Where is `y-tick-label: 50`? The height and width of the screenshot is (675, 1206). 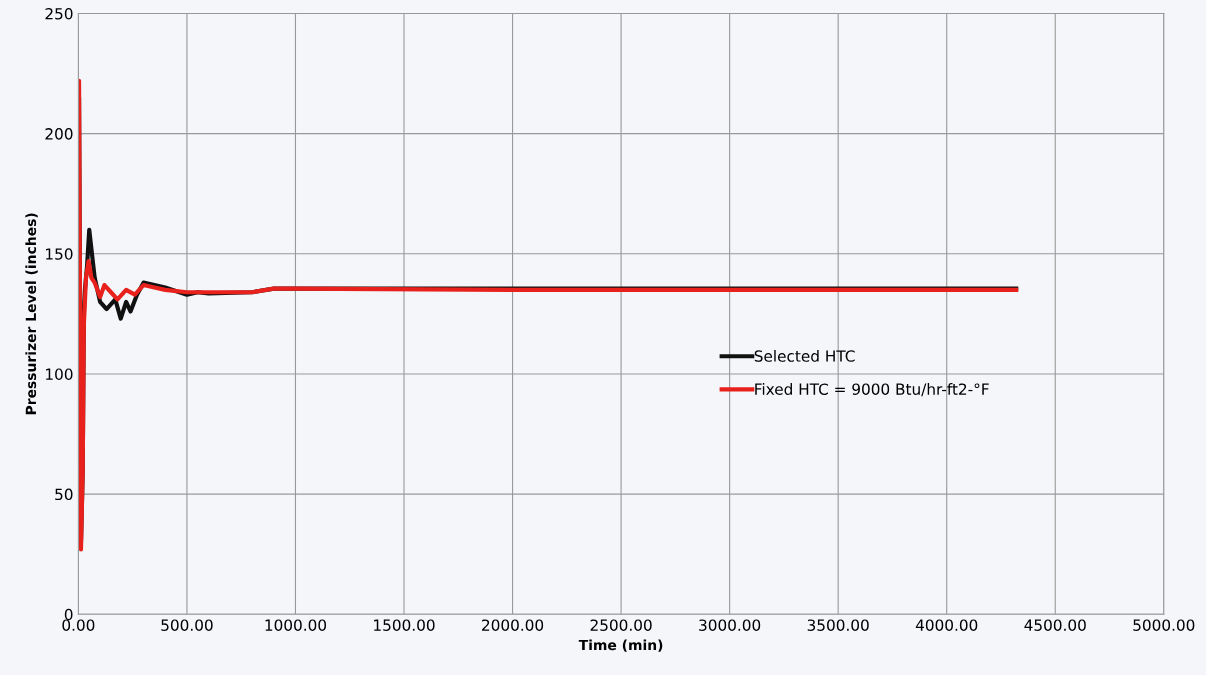 y-tick-label: 50 is located at coordinates (64, 494).